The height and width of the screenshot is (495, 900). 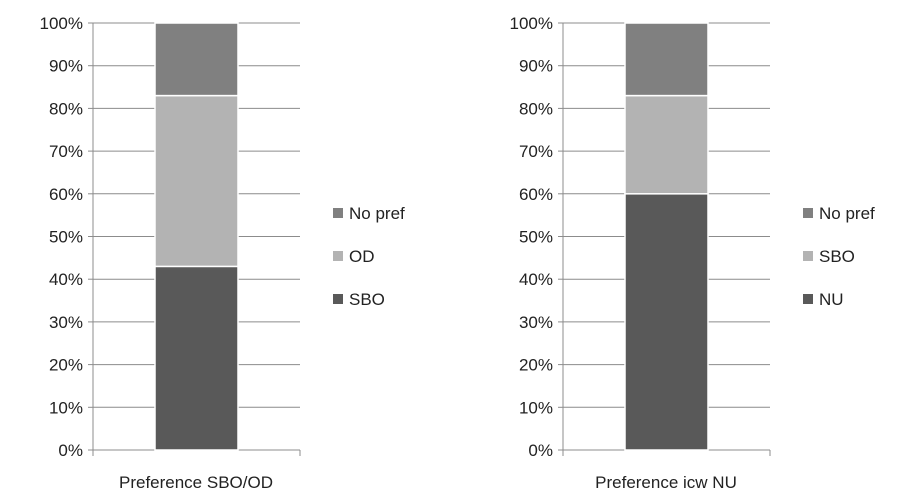 I want to click on legend-swatch-nu, so click(x=808, y=299).